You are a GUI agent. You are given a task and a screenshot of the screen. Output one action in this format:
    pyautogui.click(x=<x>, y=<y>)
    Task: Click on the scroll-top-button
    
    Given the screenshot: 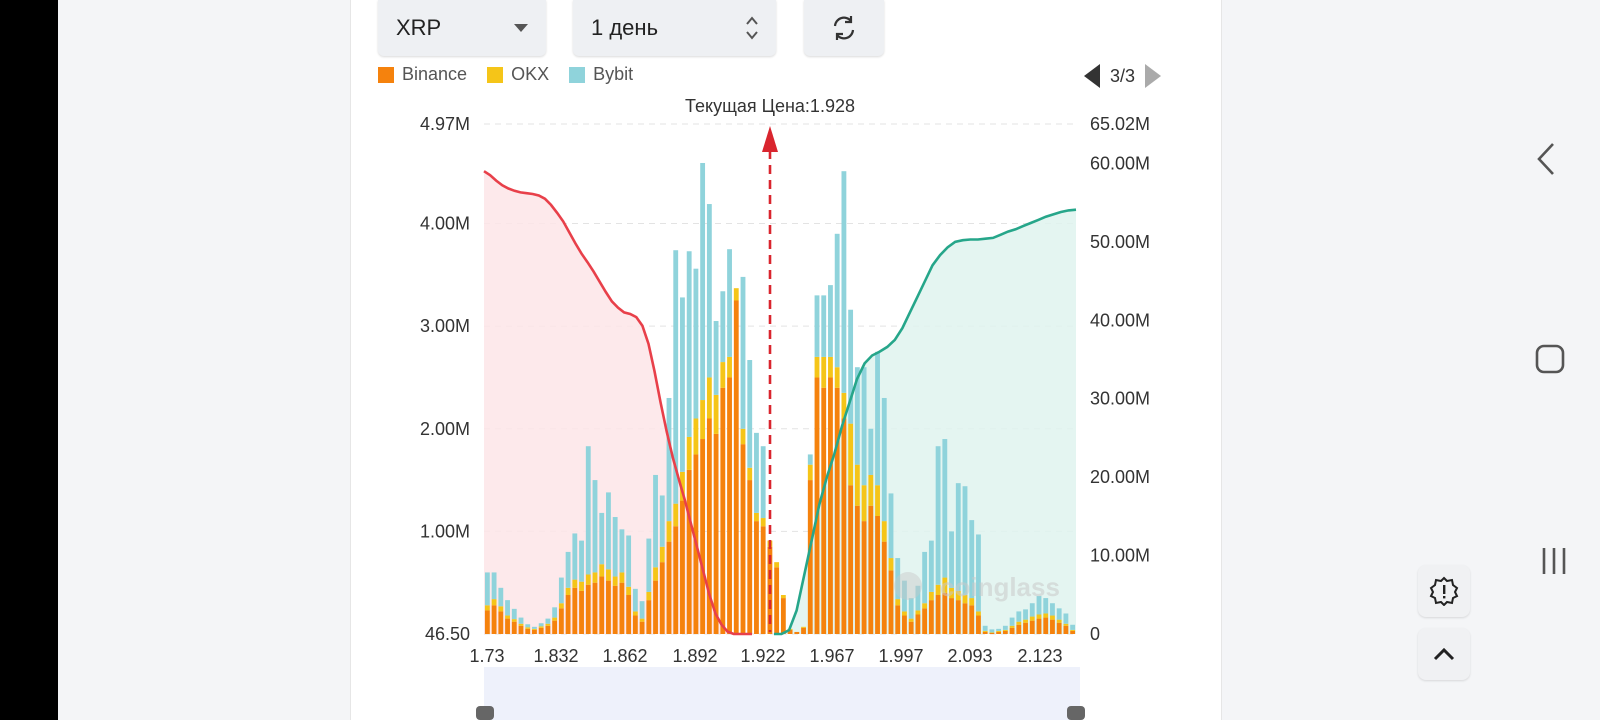 What is the action you would take?
    pyautogui.click(x=1444, y=654)
    